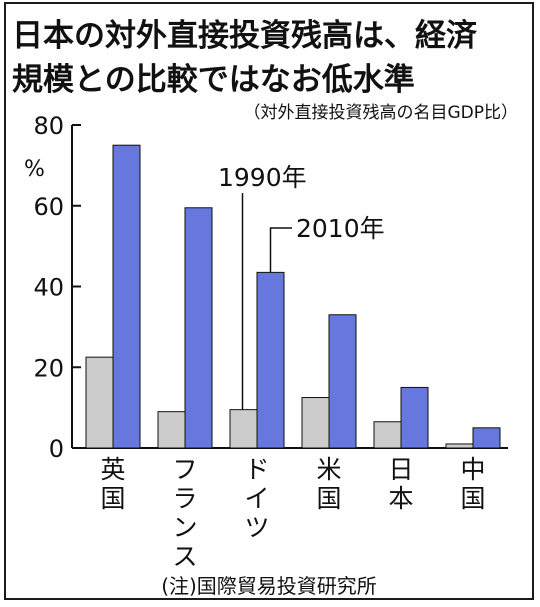 The image size is (540, 607). I want to click on category-label: 中国, so click(472, 484).